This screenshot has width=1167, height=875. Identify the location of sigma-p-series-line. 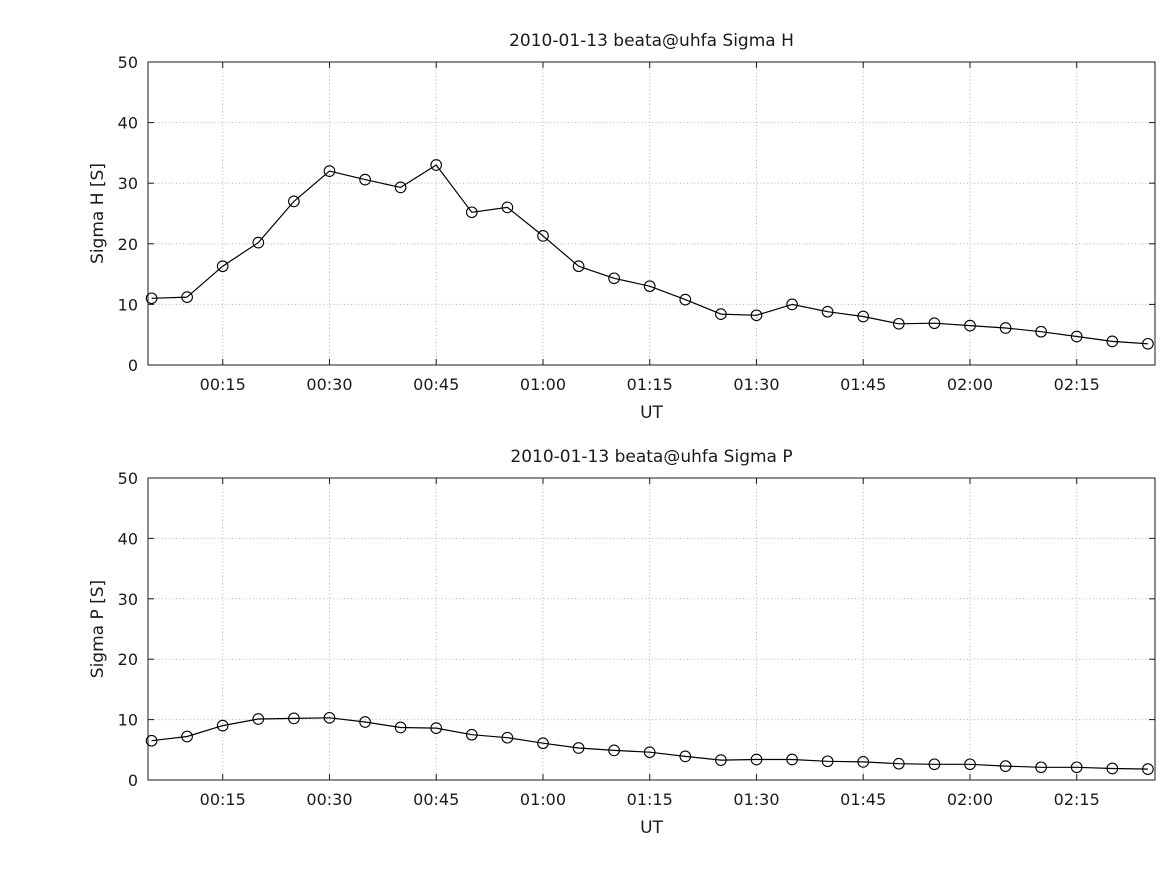
(649, 743).